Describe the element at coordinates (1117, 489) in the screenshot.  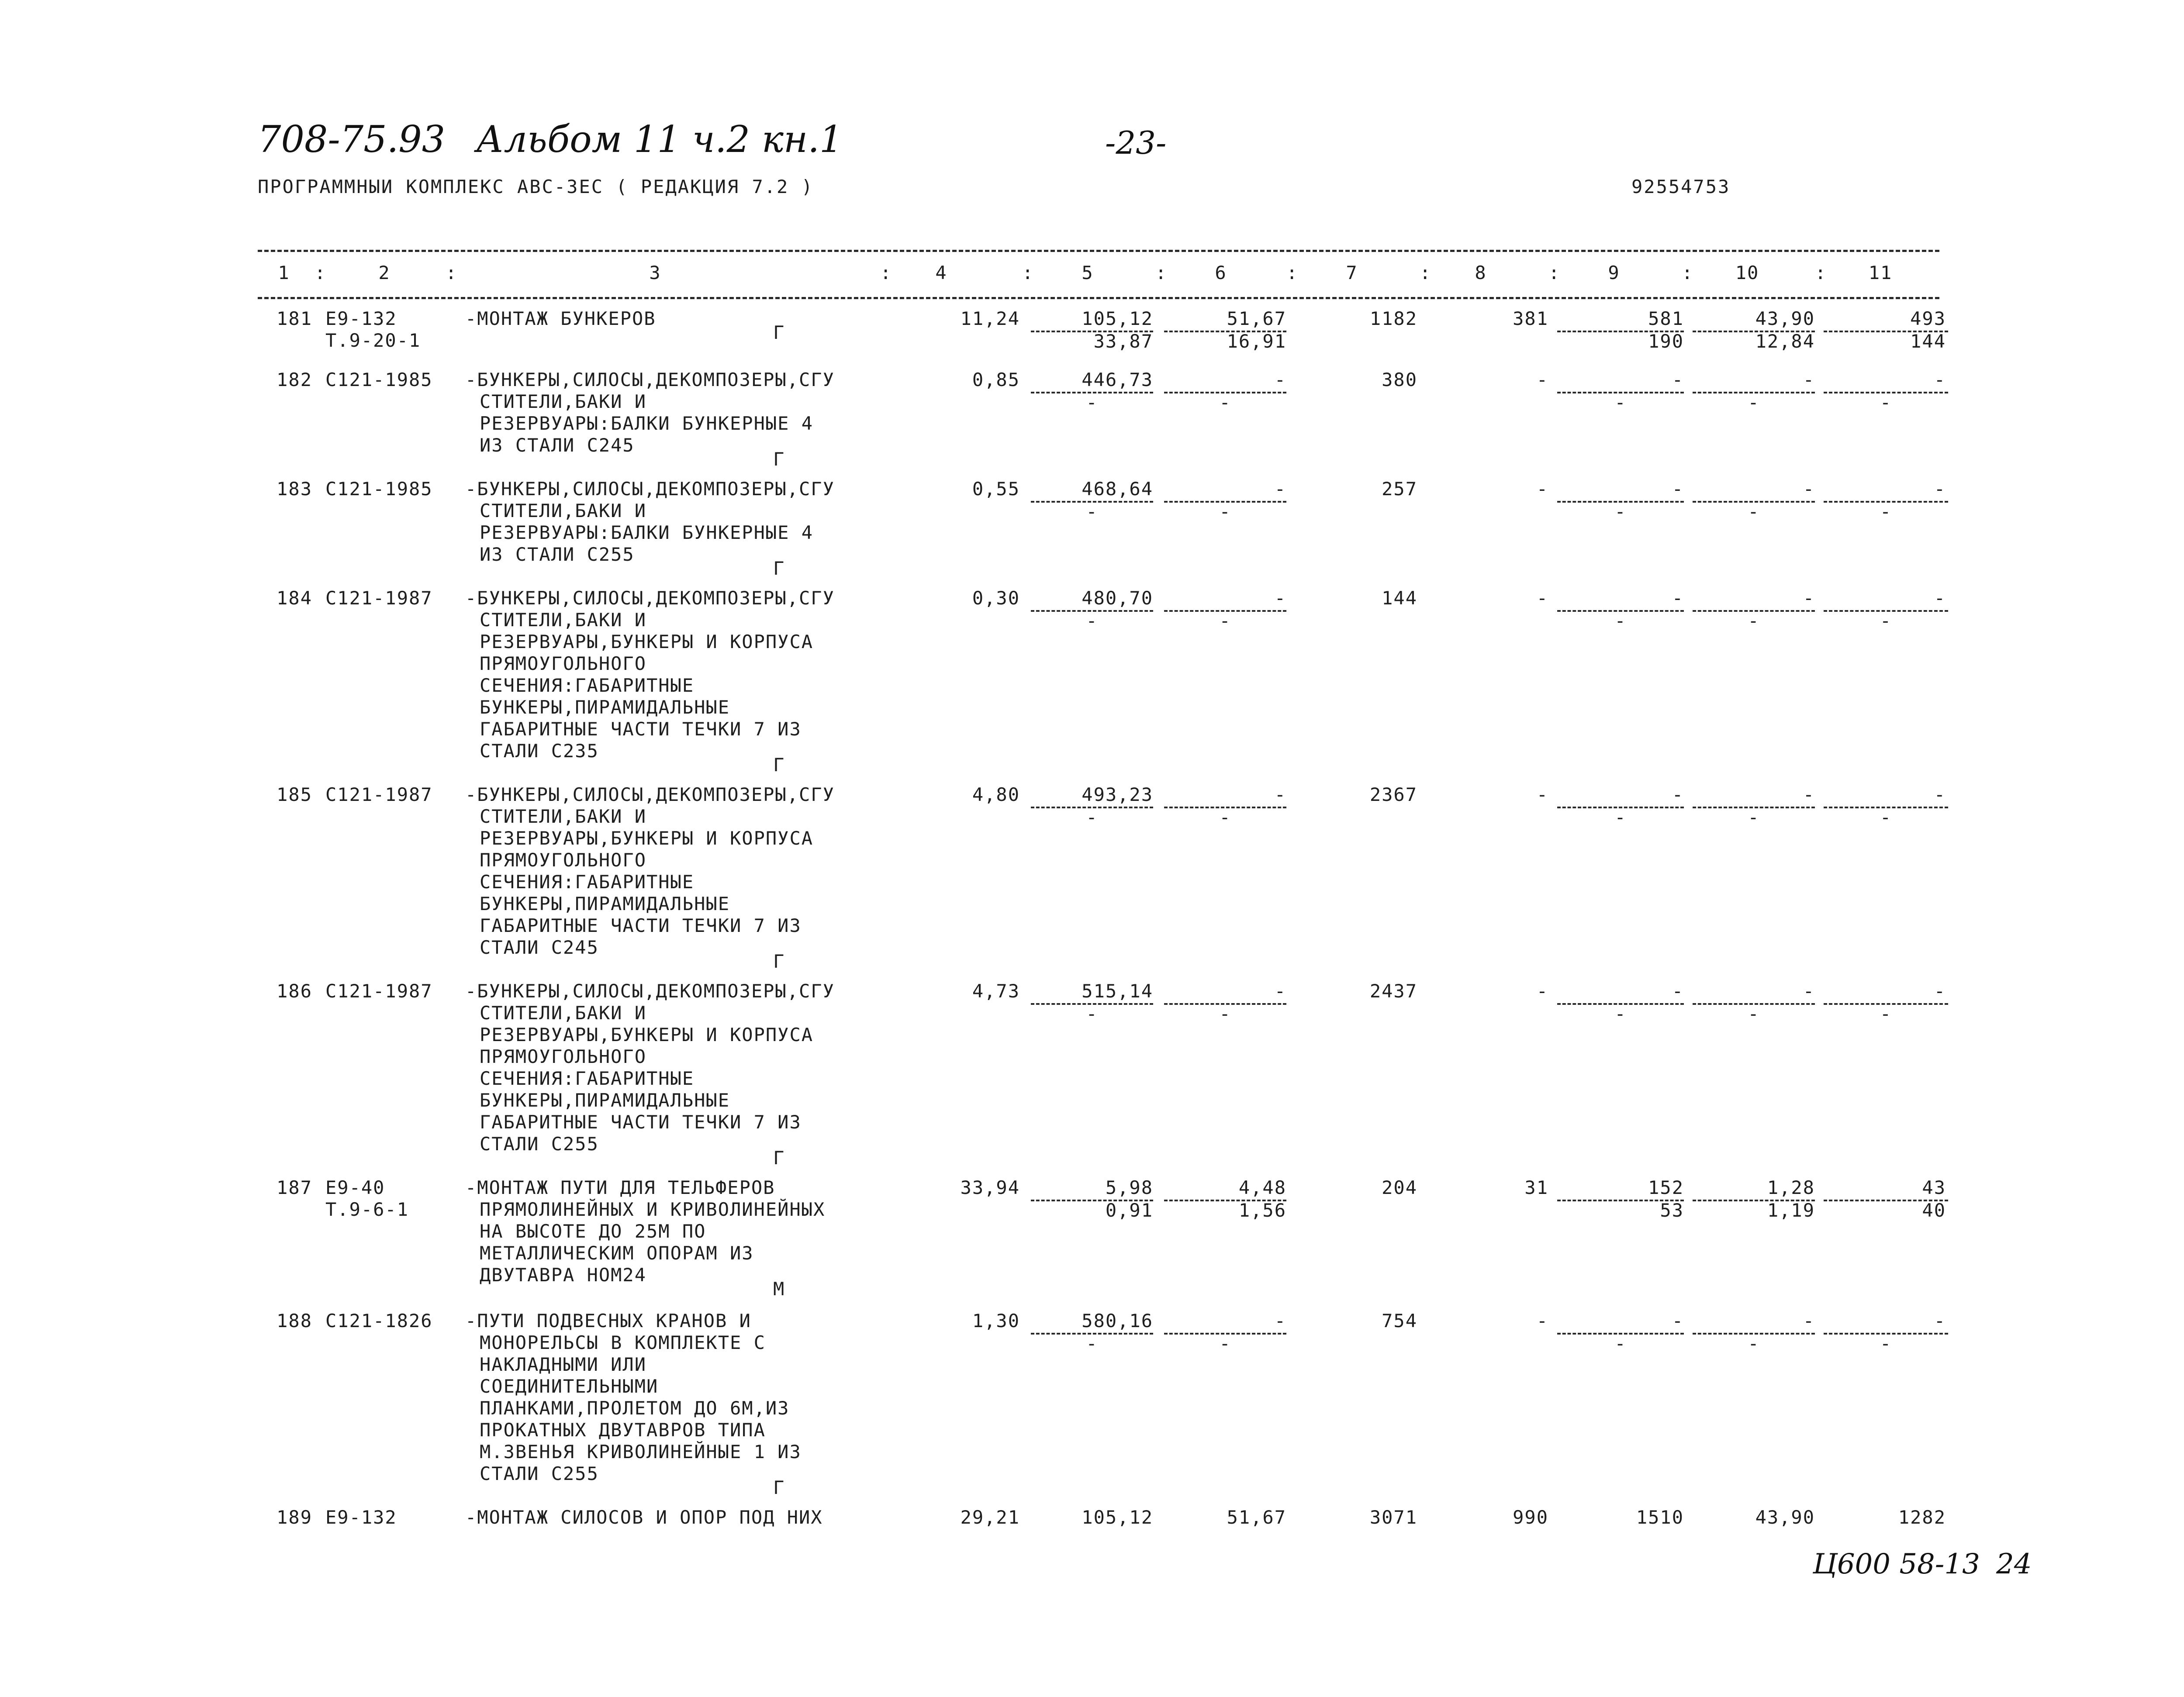
I see `cell-c5: 468,64` at that location.